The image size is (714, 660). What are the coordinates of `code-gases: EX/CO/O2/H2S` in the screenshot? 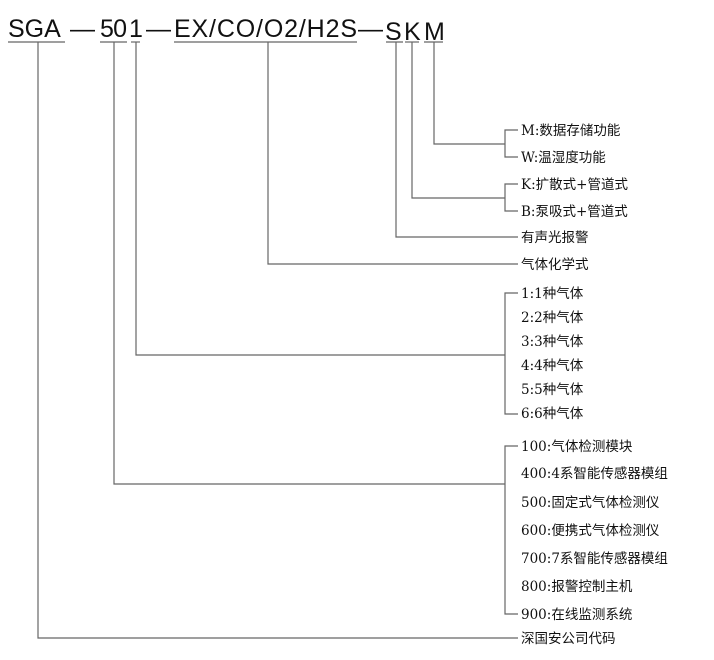 It's located at (265, 29).